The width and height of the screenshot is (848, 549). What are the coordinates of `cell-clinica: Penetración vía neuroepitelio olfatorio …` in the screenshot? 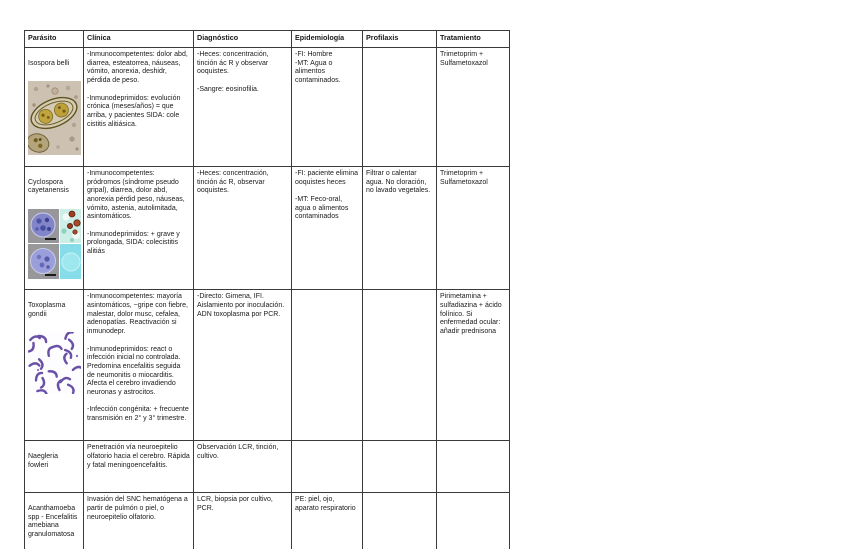 It's located at (138, 467).